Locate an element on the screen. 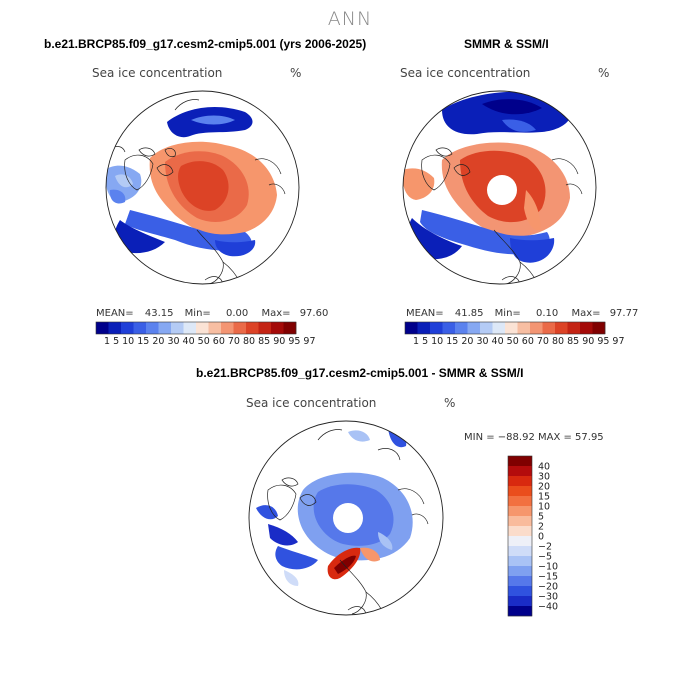  diff-units-label: % is located at coordinates (450, 403).